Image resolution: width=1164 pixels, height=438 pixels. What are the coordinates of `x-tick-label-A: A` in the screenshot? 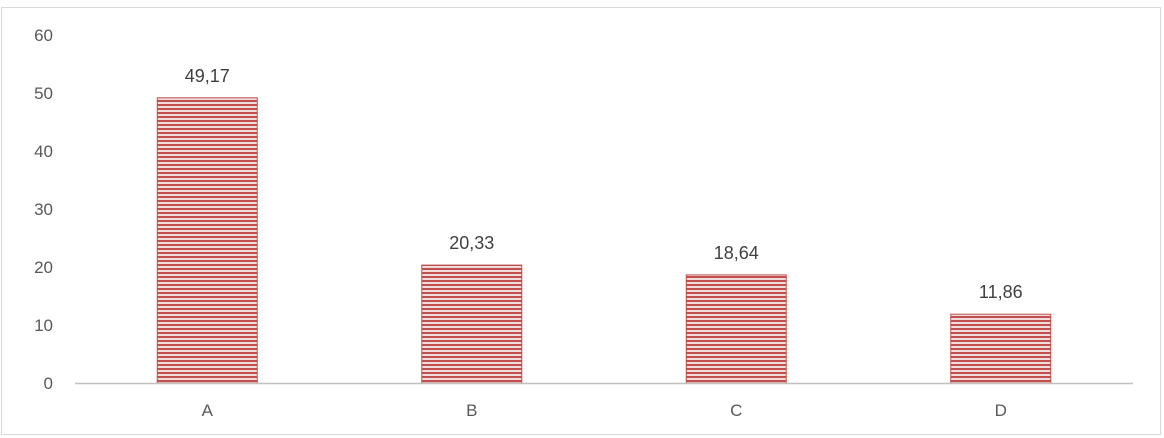 It's located at (208, 410).